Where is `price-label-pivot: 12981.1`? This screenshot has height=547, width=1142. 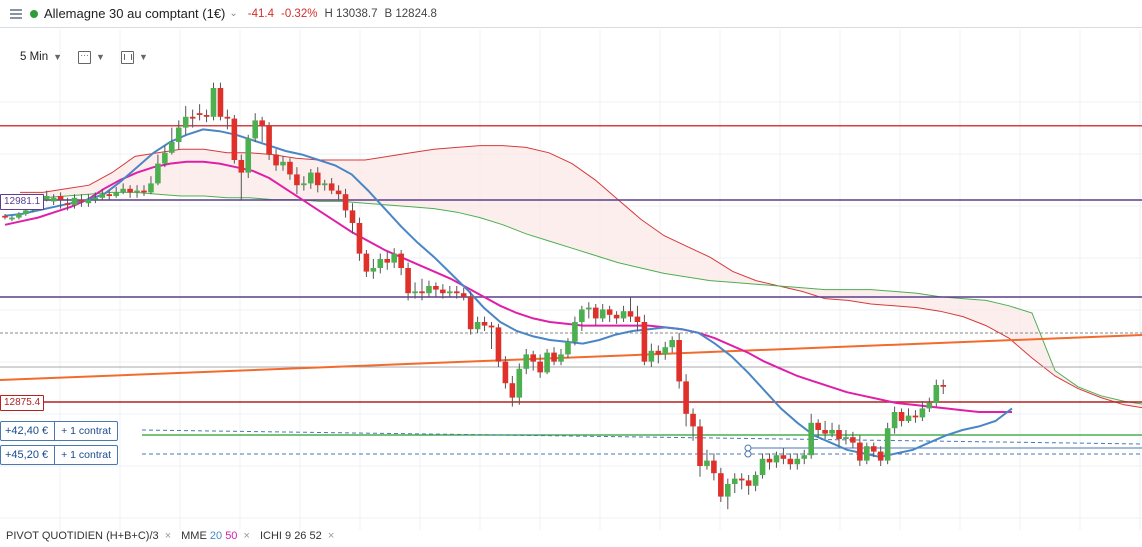
price-label-pivot: 12981.1 is located at coordinates (22, 202).